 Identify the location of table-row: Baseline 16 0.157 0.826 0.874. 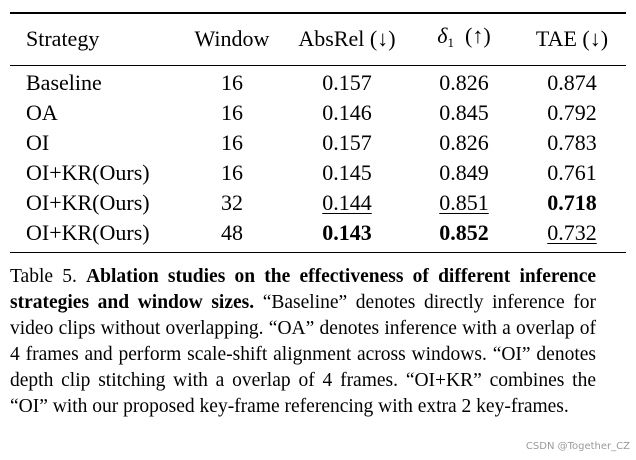
(318, 82).